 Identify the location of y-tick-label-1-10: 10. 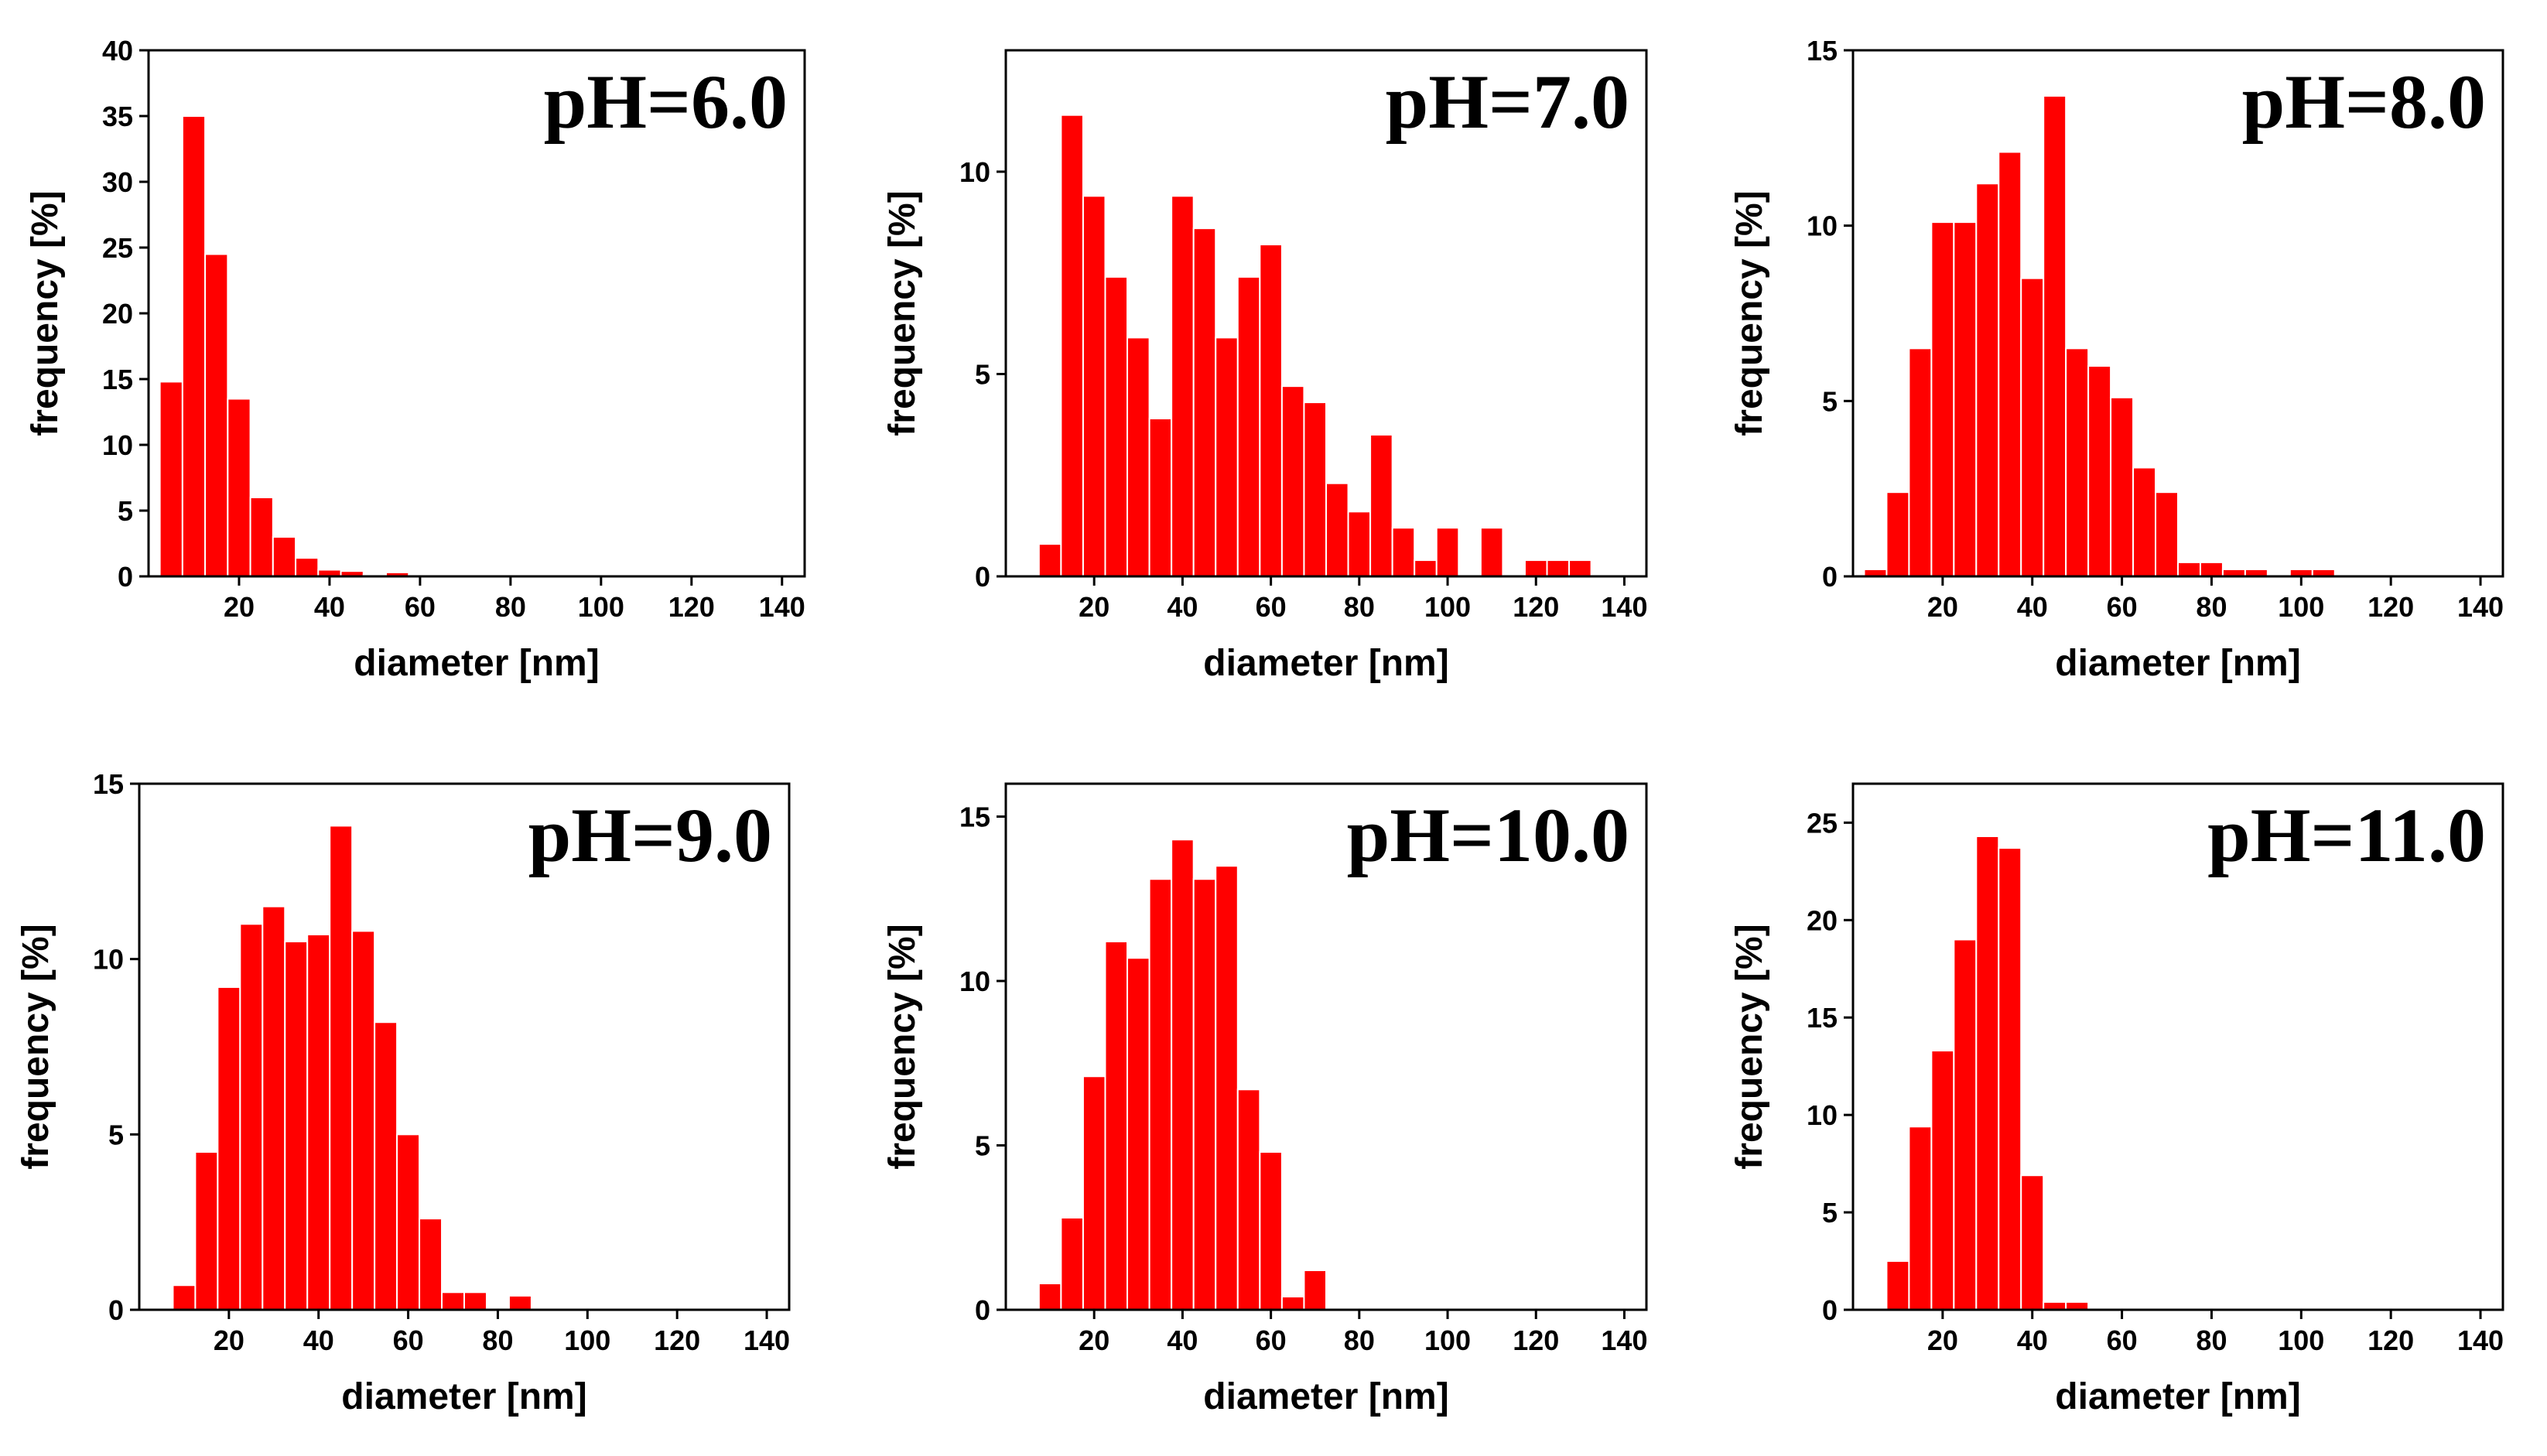
(118, 445).